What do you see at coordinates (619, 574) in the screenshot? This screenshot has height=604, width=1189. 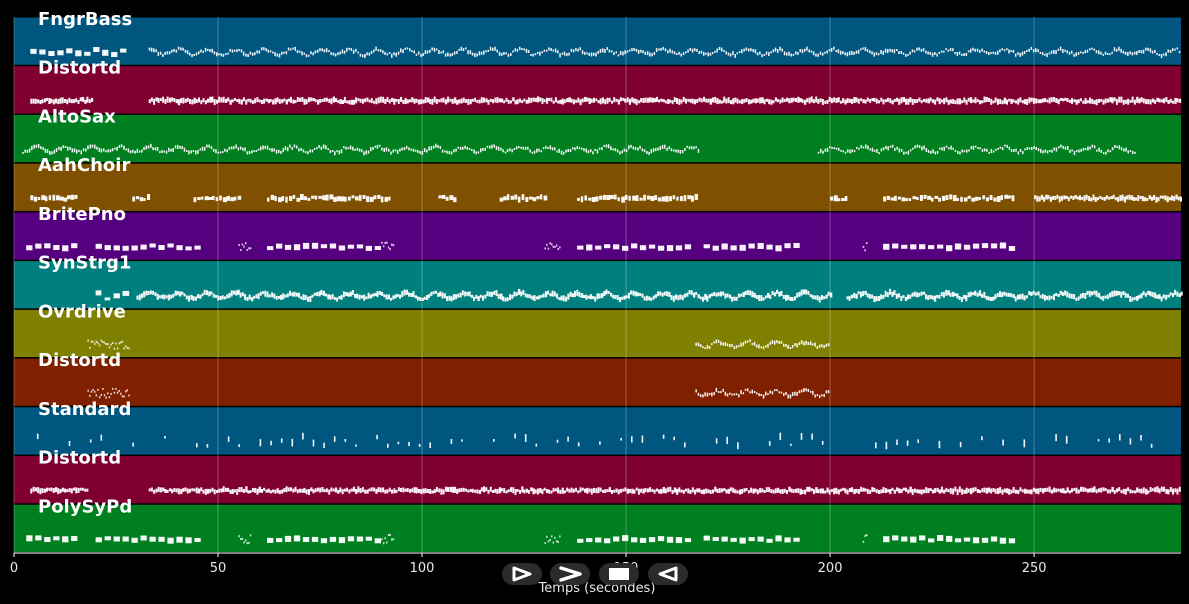 I see `stop-button` at bounding box center [619, 574].